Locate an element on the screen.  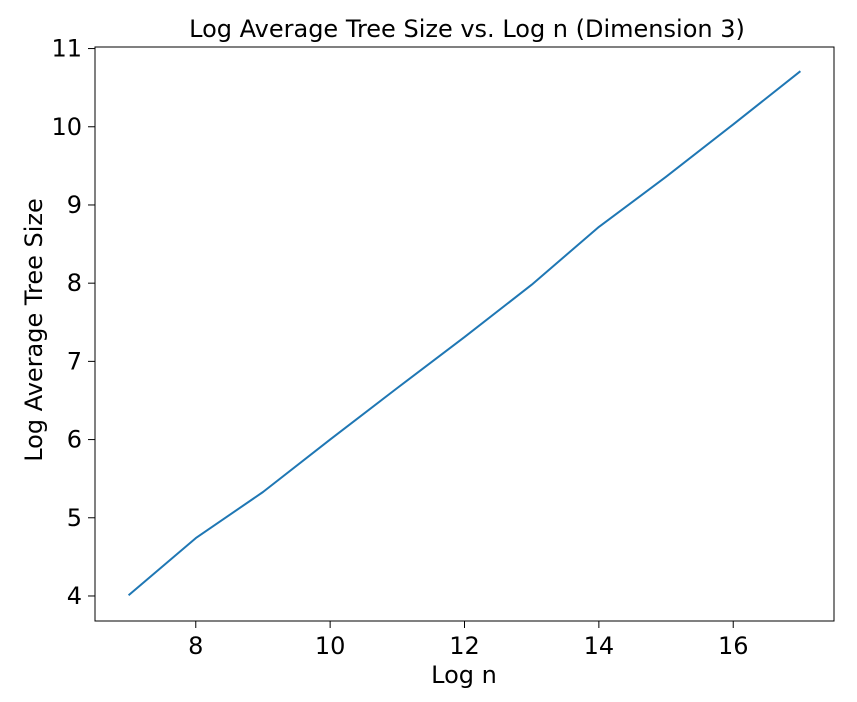
y-tick-label: 7 is located at coordinates (74, 361).